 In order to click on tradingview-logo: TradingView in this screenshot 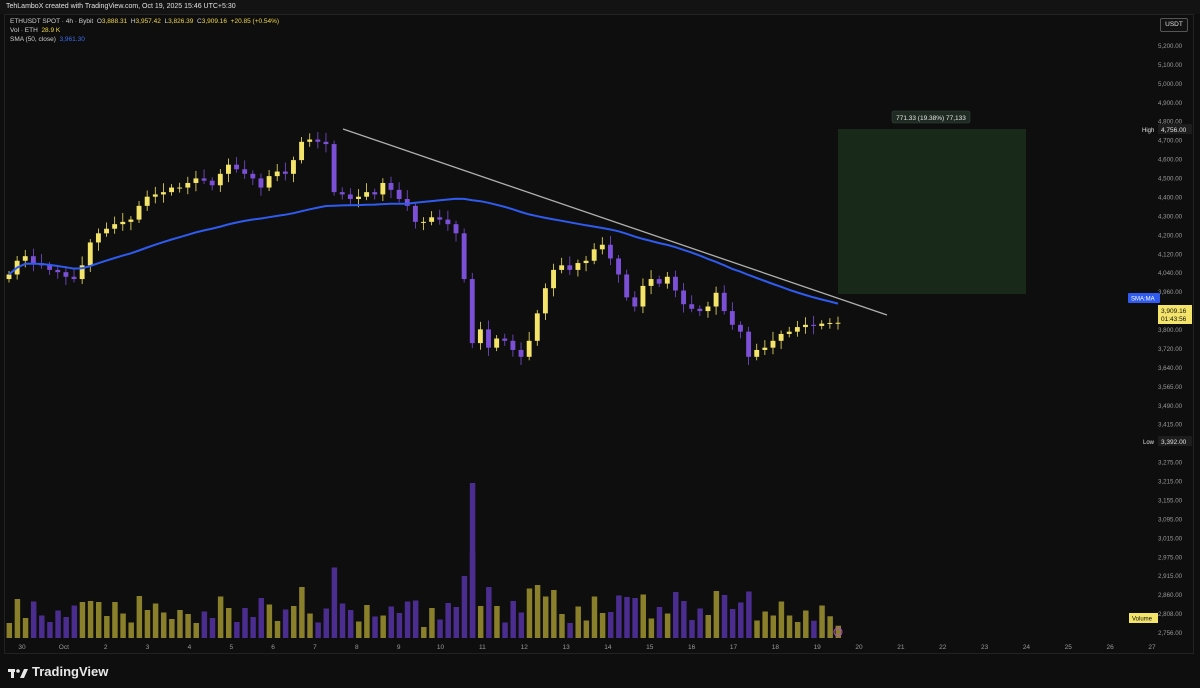, I will do `click(58, 671)`.